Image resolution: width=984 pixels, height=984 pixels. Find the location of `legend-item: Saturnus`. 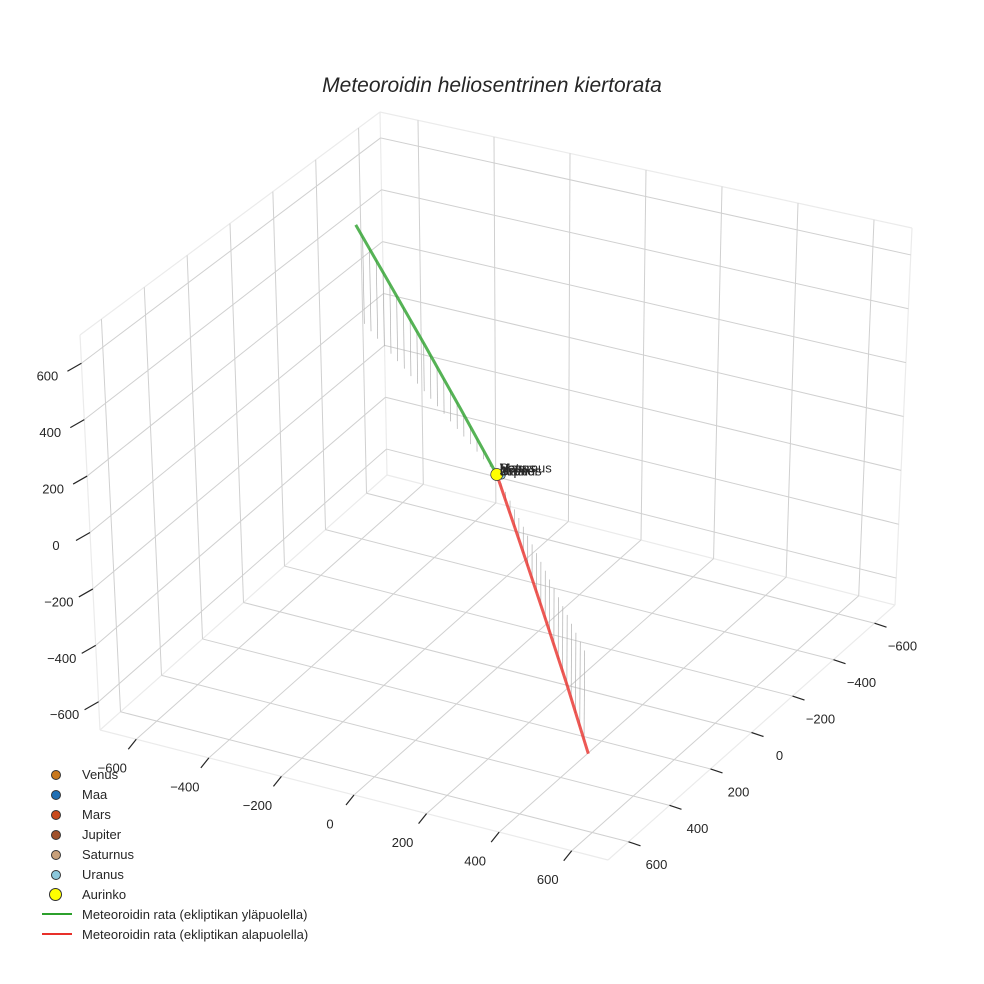

legend-item: Saturnus is located at coordinates (172, 854).